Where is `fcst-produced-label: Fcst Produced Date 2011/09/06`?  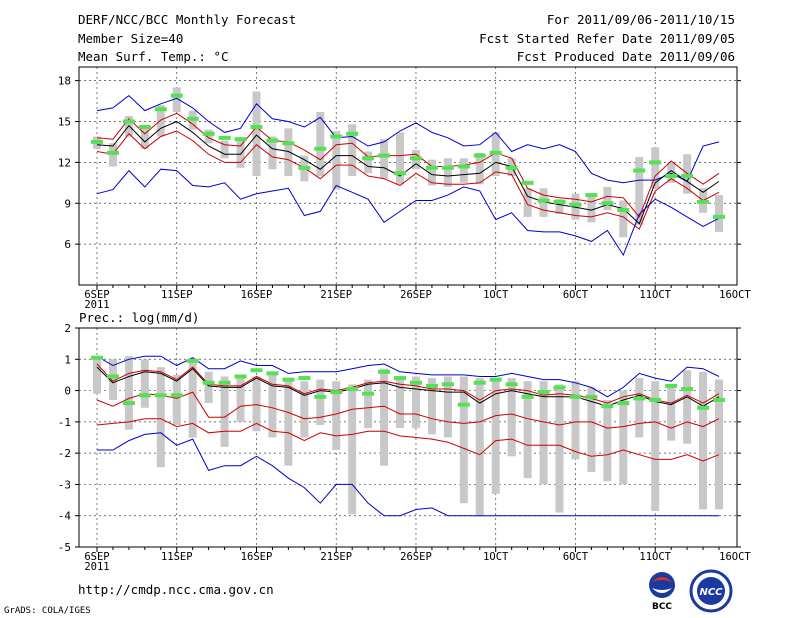
fcst-produced-label: Fcst Produced Date 2011/09/06 is located at coordinates (625, 56).